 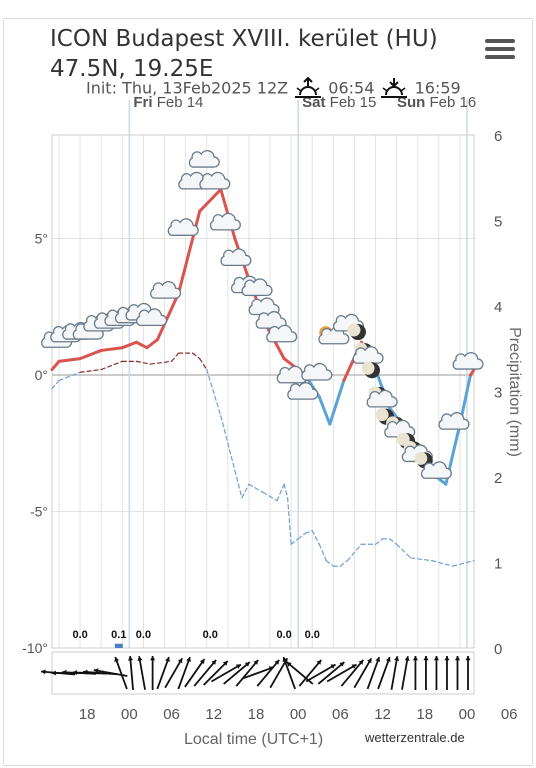 I want to click on sunset-icon, so click(x=394, y=88).